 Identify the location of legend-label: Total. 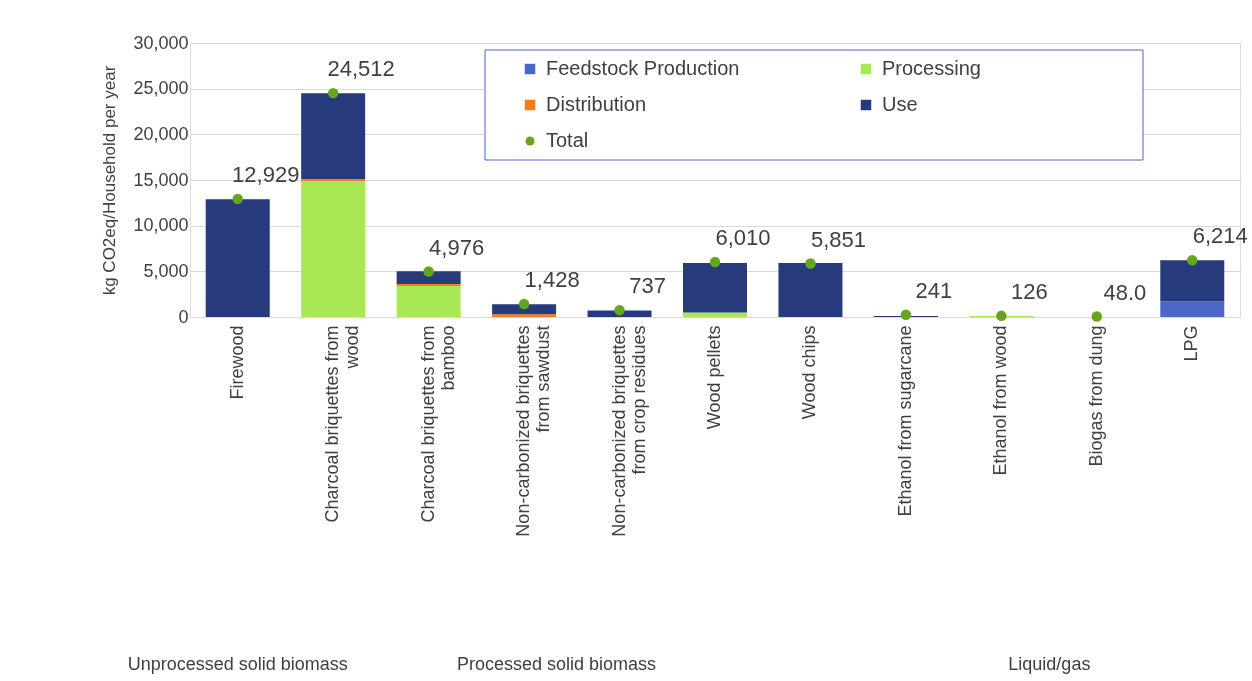
(567, 140).